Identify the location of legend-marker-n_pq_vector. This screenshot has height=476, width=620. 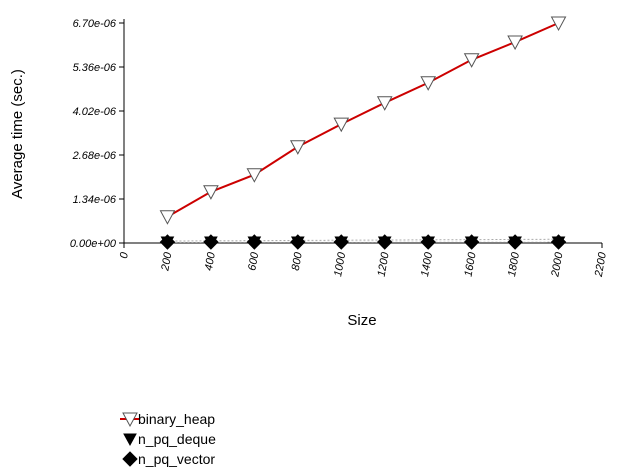
(130, 459).